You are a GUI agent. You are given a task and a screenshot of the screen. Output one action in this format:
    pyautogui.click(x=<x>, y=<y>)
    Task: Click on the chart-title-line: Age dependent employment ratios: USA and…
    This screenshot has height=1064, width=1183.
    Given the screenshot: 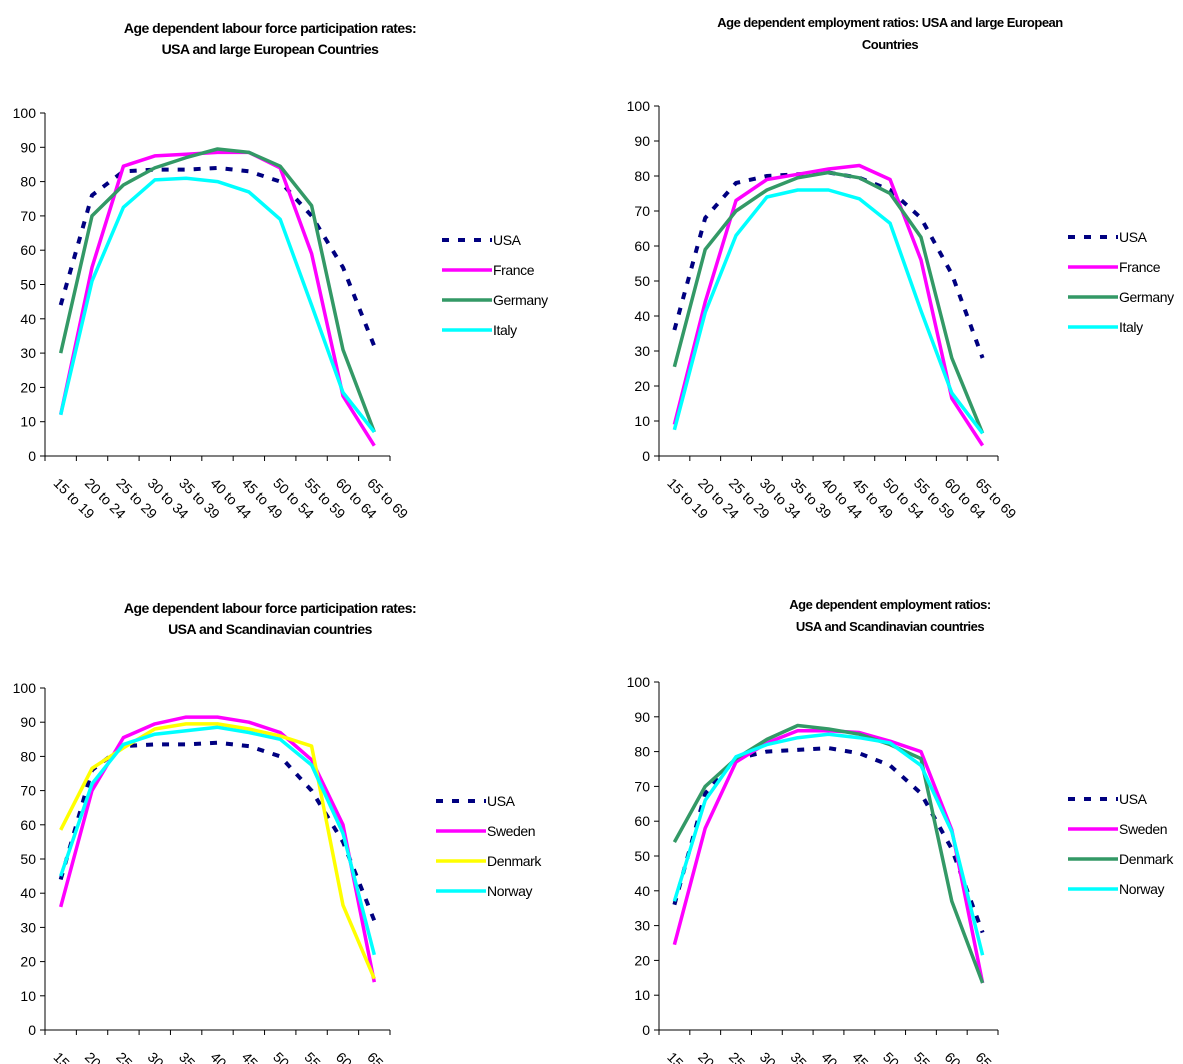 What is the action you would take?
    pyautogui.click(x=890, y=22)
    